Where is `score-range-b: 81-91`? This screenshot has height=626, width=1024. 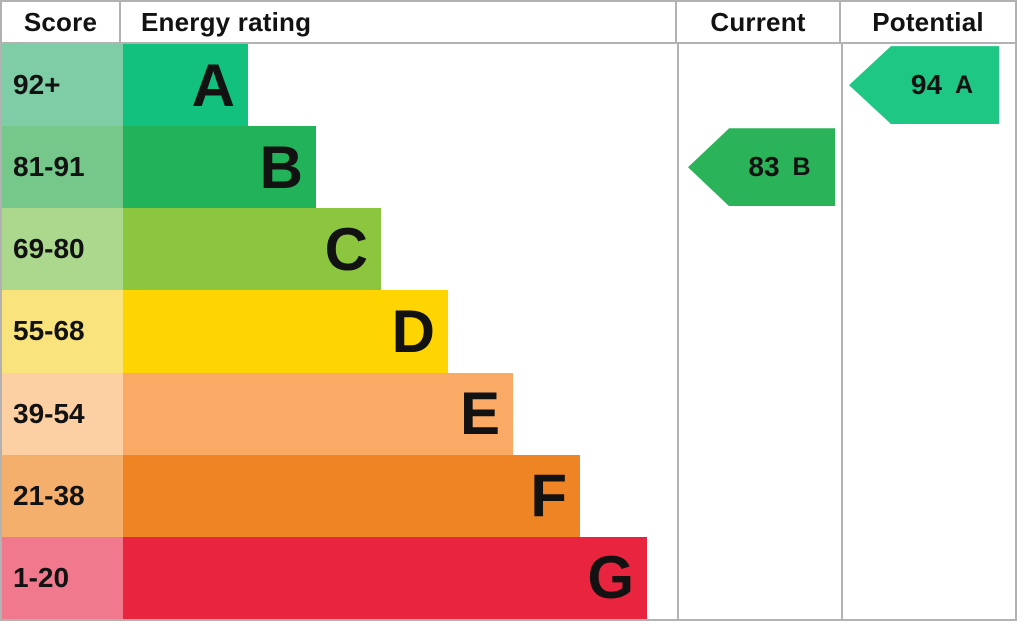
score-range-b: 81-91 is located at coordinates (62, 167).